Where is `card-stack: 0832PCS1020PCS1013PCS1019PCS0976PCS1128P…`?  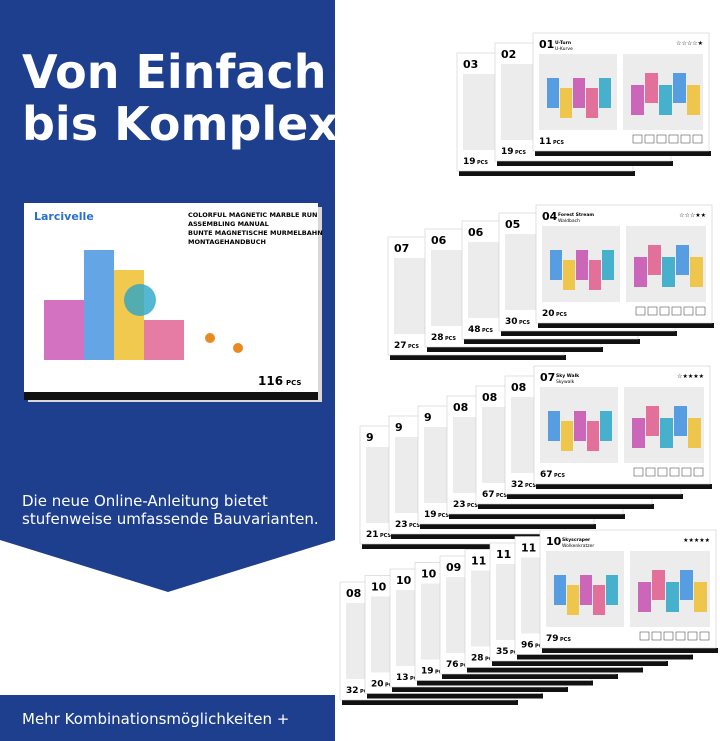
card-stack: 0832PCS1020PCS1013PCS1019PCS0976PCS1128P… is located at coordinates (528, 617).